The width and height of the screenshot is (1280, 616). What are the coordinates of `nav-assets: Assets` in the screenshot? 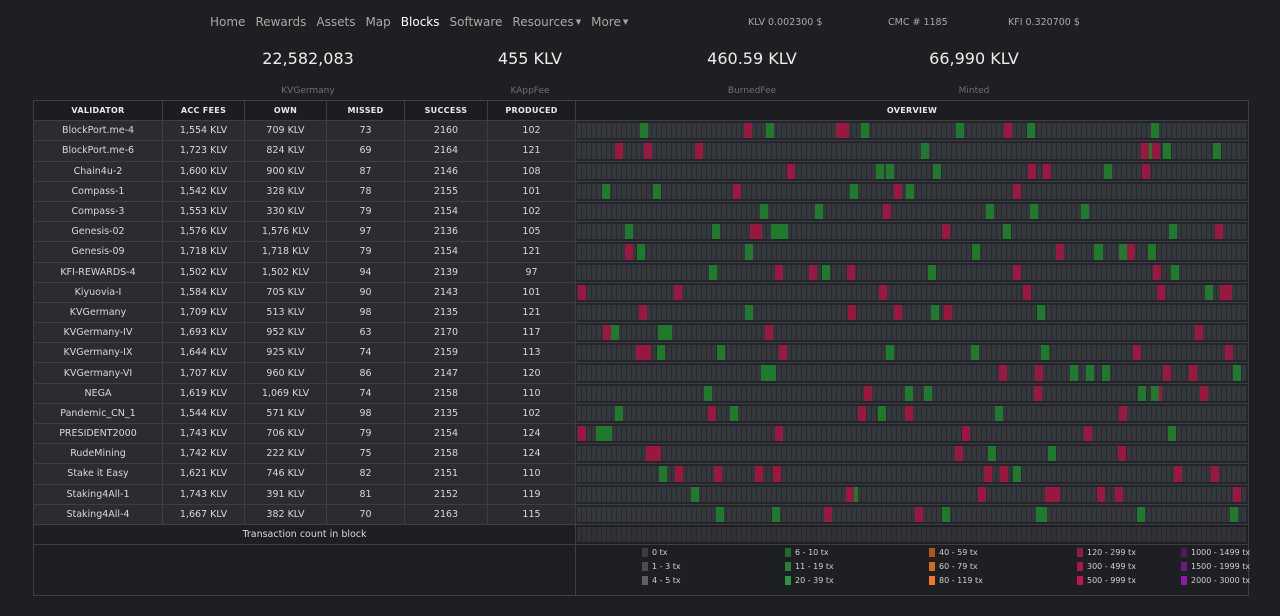 It's located at (335, 22).